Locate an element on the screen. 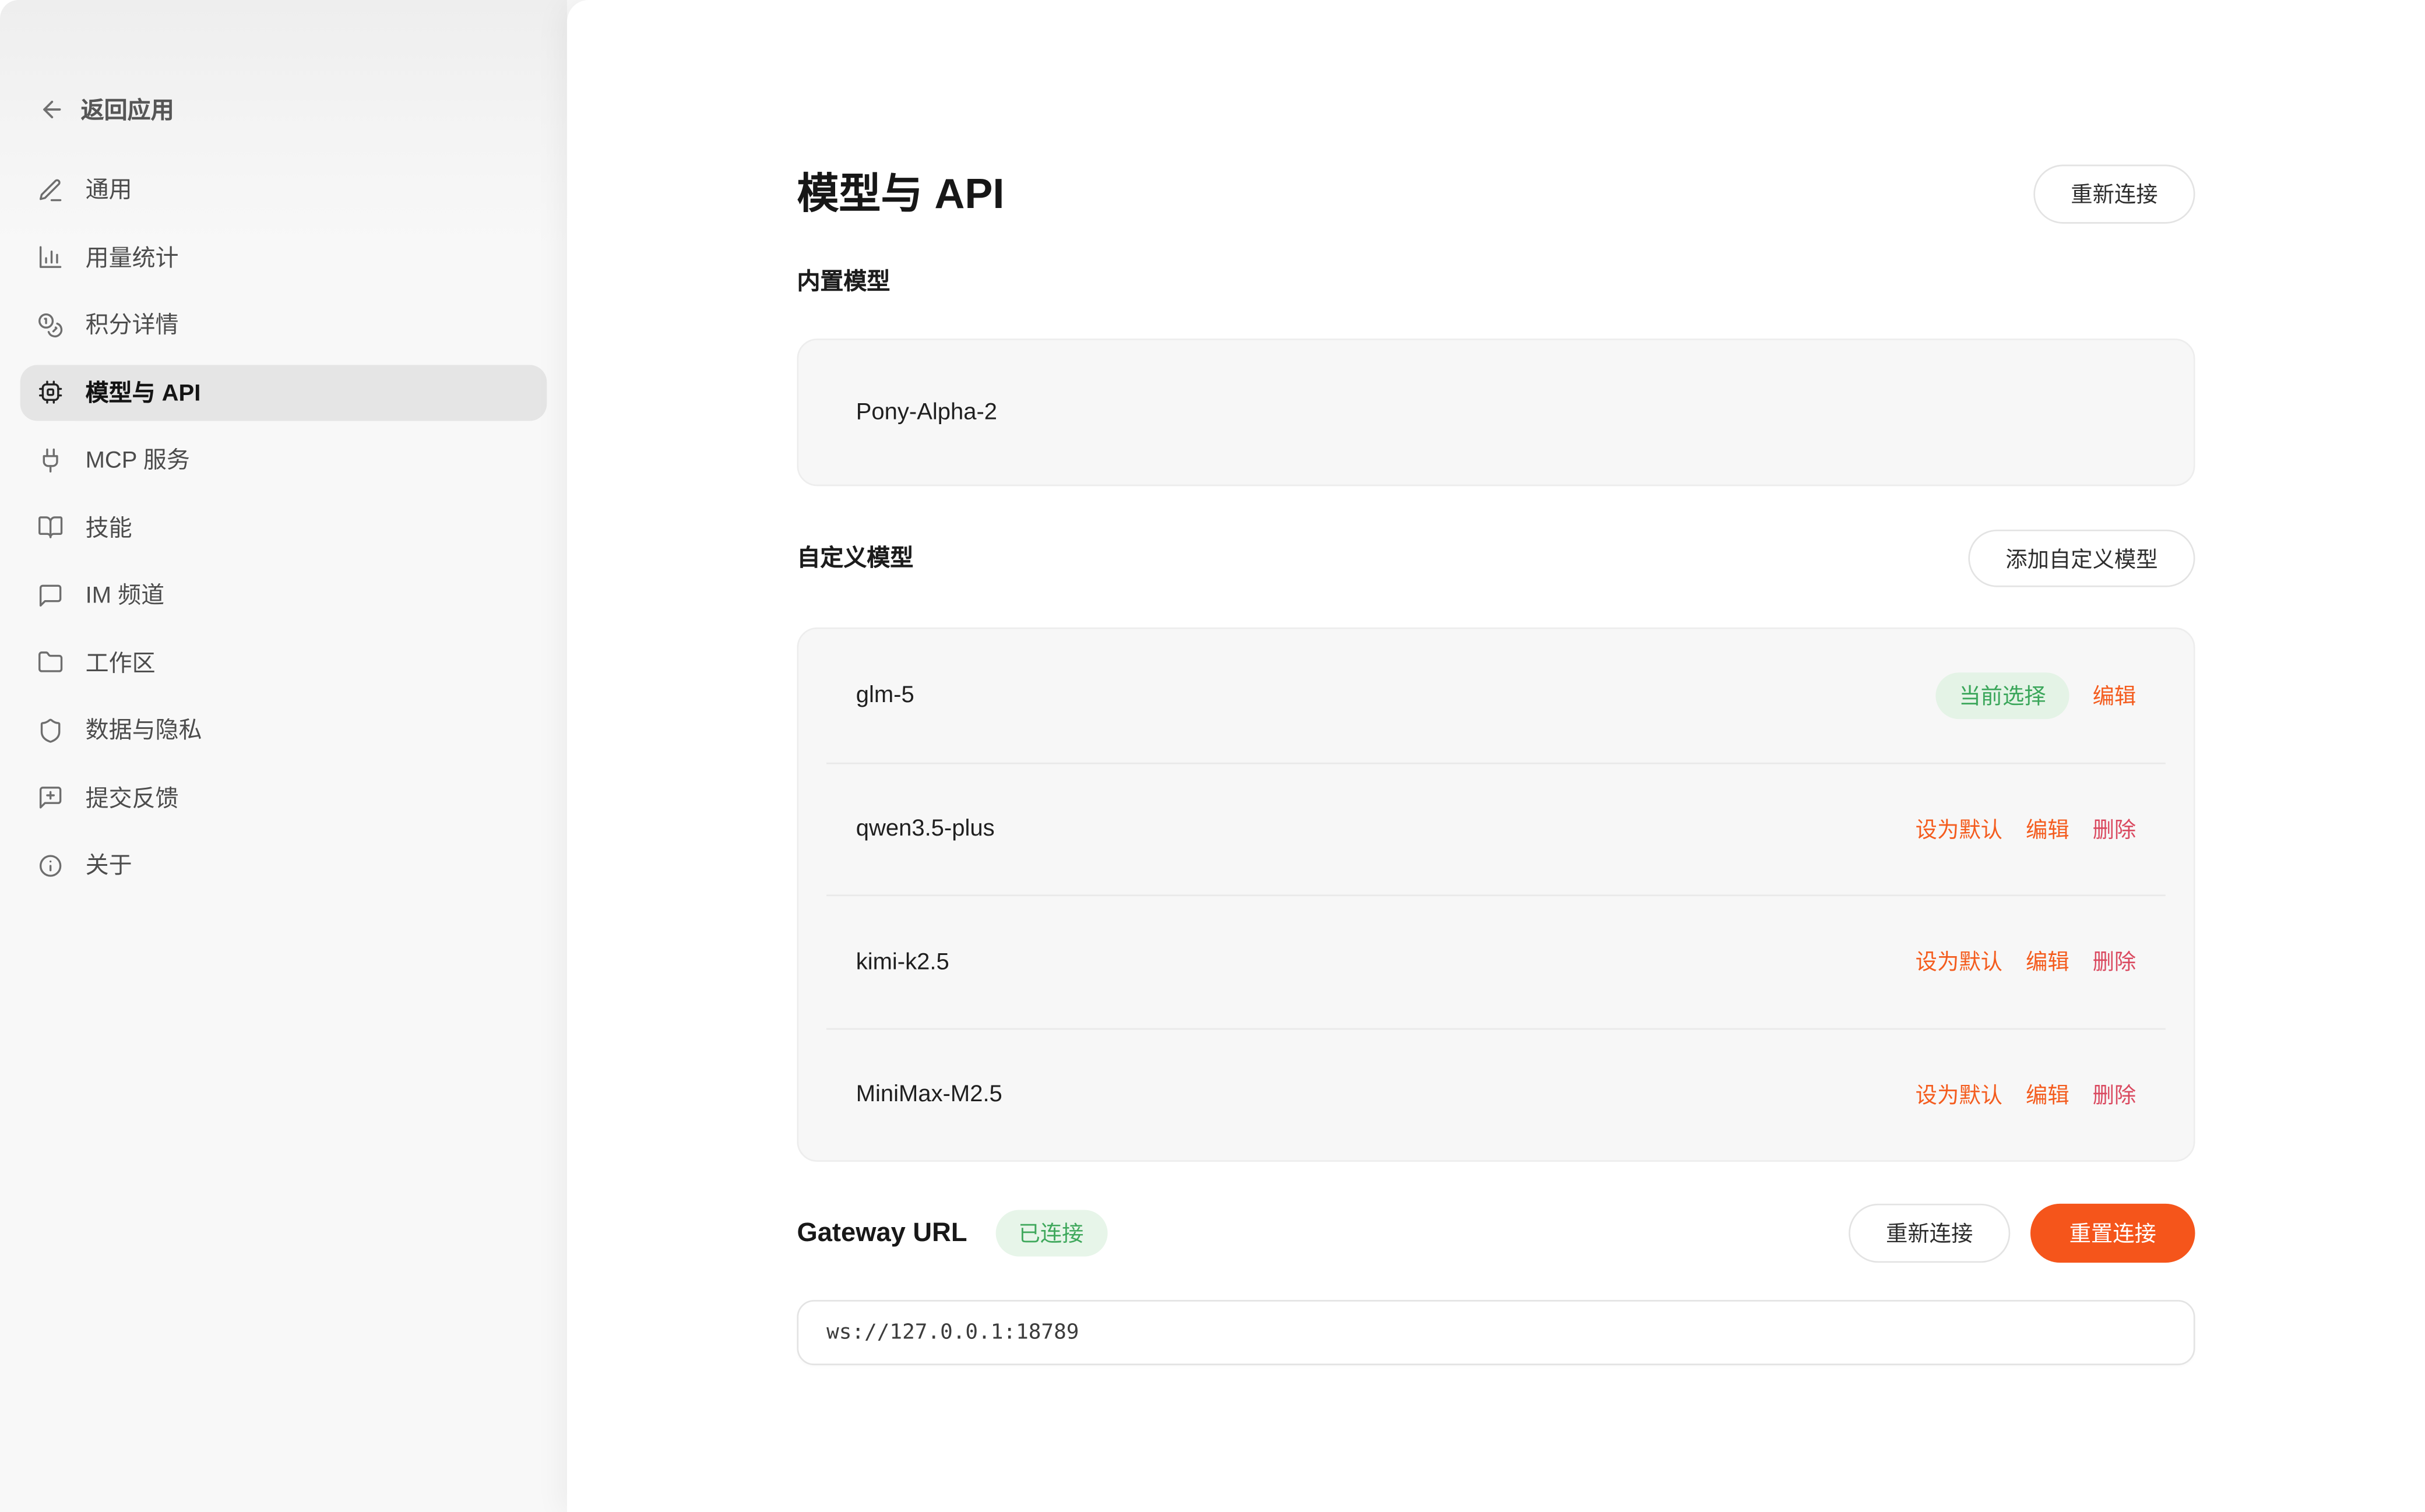 Image resolution: width=2425 pixels, height=1512 pixels. gateway-url-label: Gateway URL is located at coordinates (882, 1232).